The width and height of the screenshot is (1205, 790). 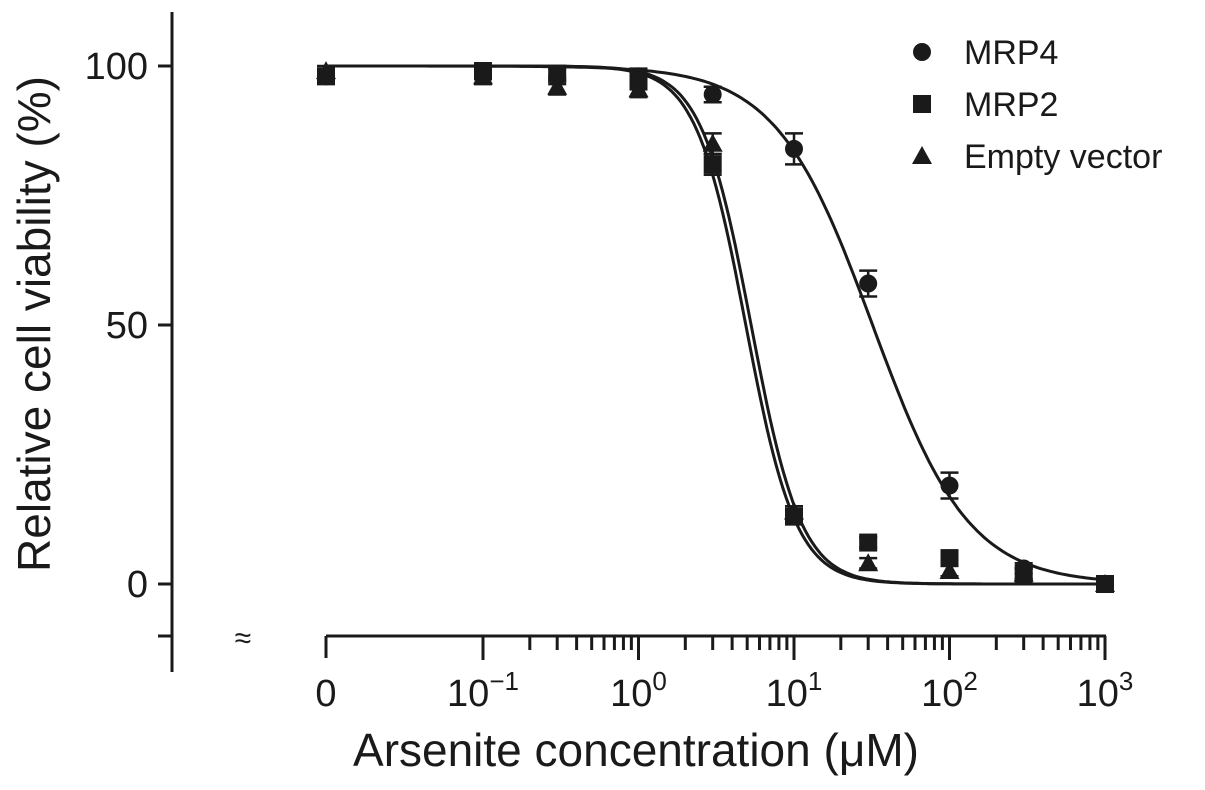 What do you see at coordinates (243, 638) in the screenshot?
I see `x-axis-break-symbol: ≈` at bounding box center [243, 638].